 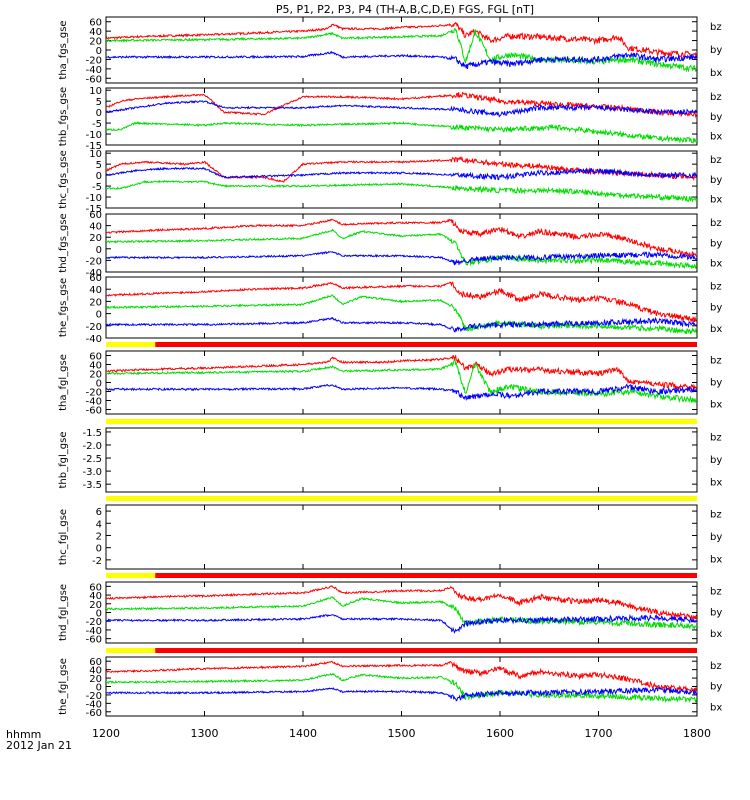 I want to click on panel-label: tha_fgl_gse, so click(x=63, y=382).